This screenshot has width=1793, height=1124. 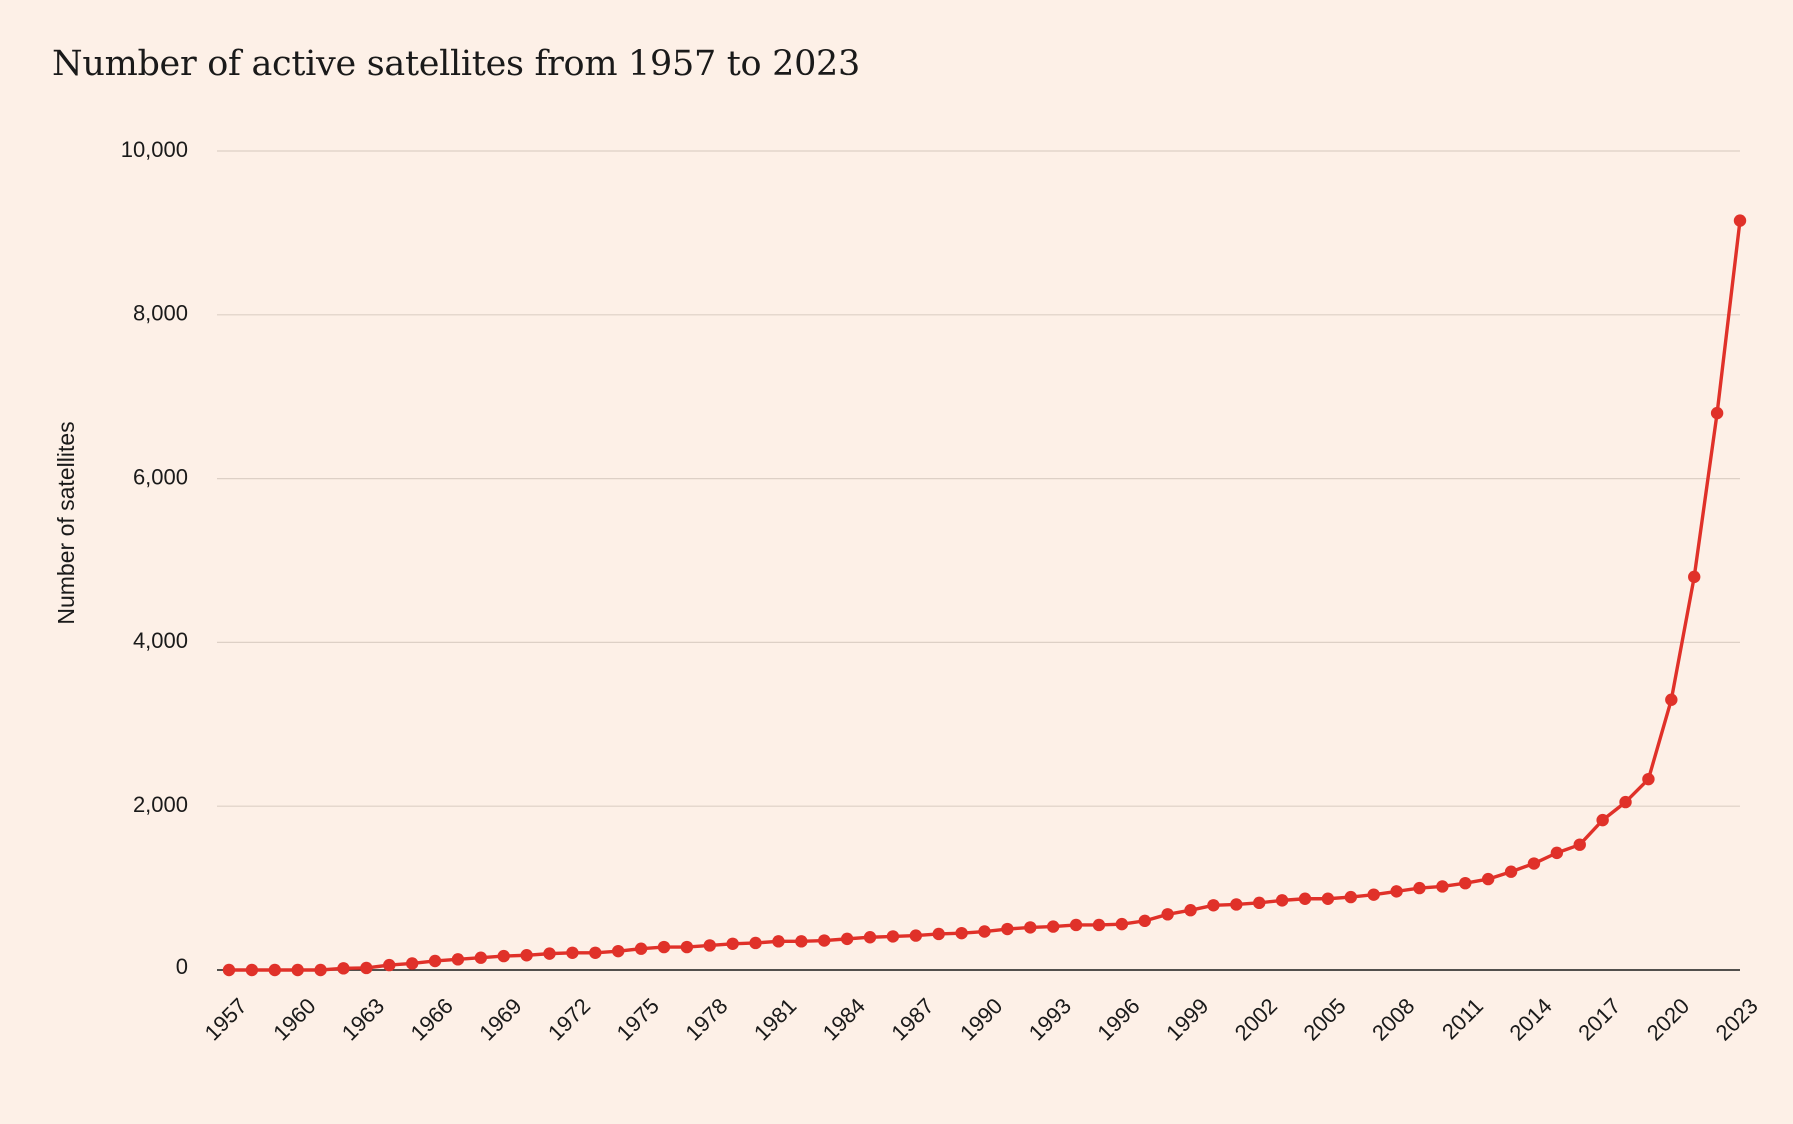 I want to click on x-tick-label: 1981, so click(x=775, y=1019).